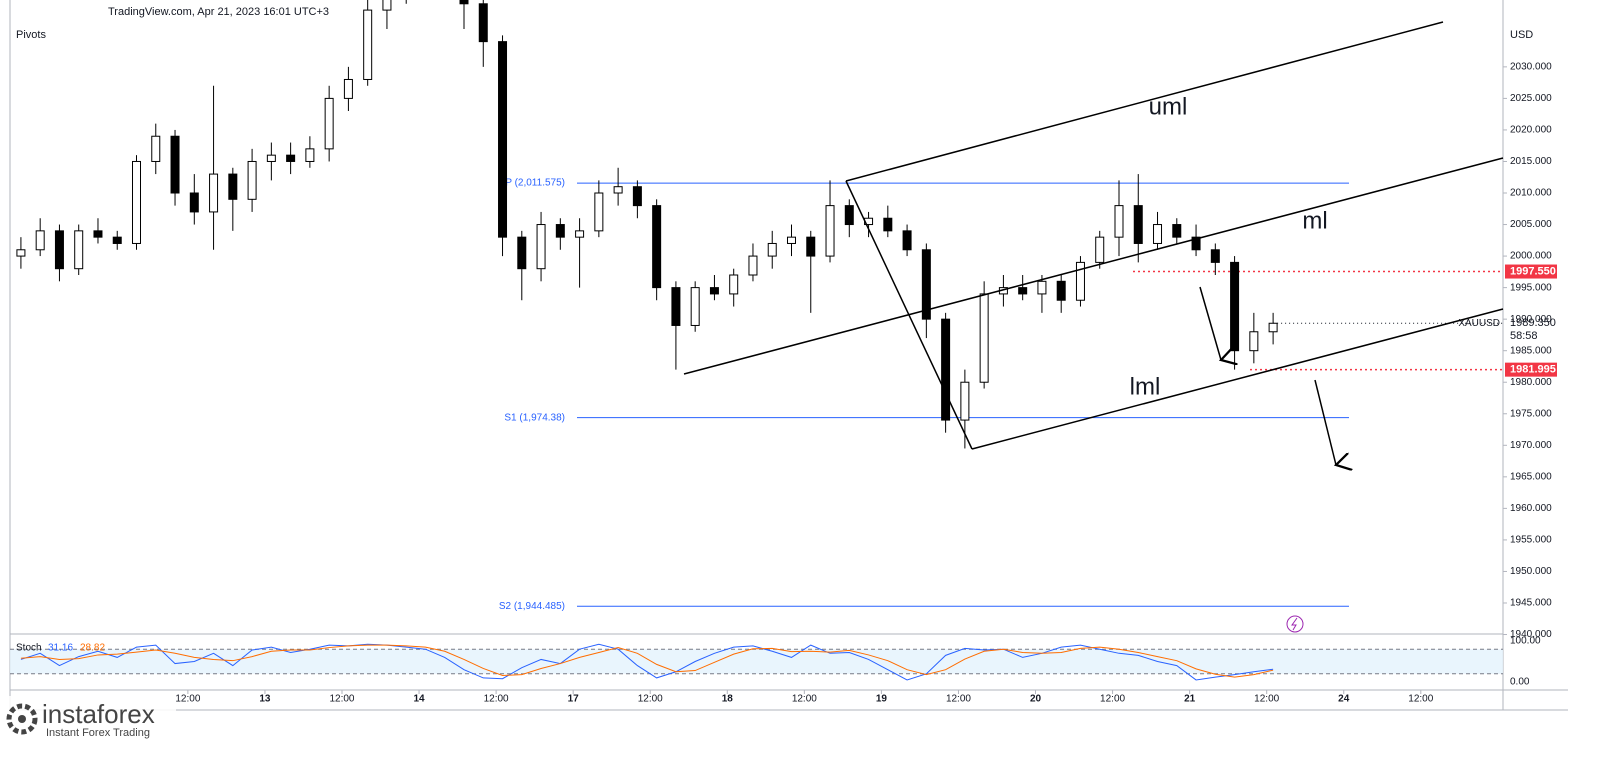 This screenshot has width=1600, height=761. Describe the element at coordinates (1524, 336) in the screenshot. I see `countdown: 58:58` at that location.